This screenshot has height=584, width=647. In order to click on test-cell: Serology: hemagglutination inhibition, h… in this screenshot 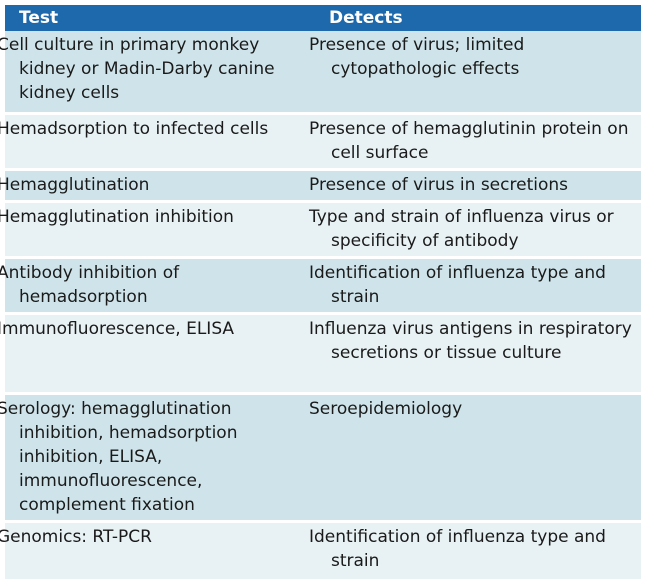, I will do `click(119, 457)`.